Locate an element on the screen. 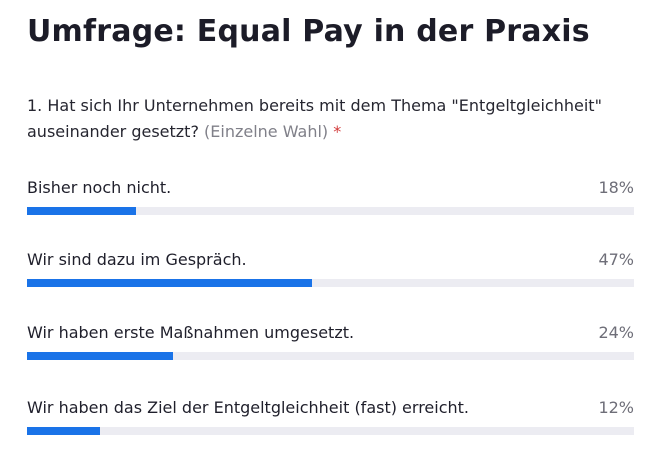  required-marker: * is located at coordinates (337, 131).